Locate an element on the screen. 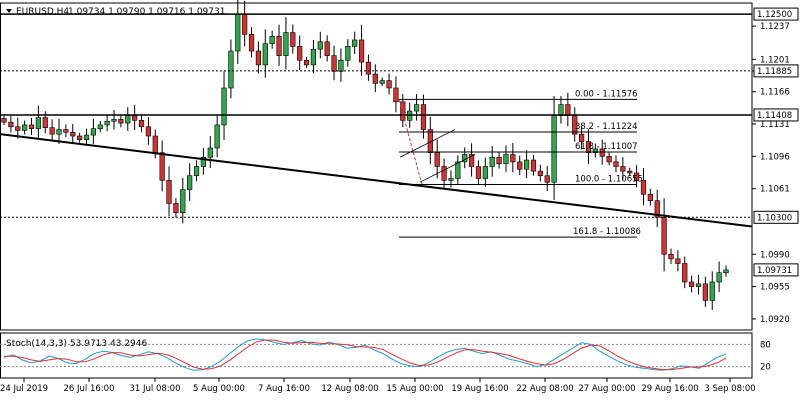 The height and width of the screenshot is (404, 800). current-price-label: 1.09731 is located at coordinates (774, 271).